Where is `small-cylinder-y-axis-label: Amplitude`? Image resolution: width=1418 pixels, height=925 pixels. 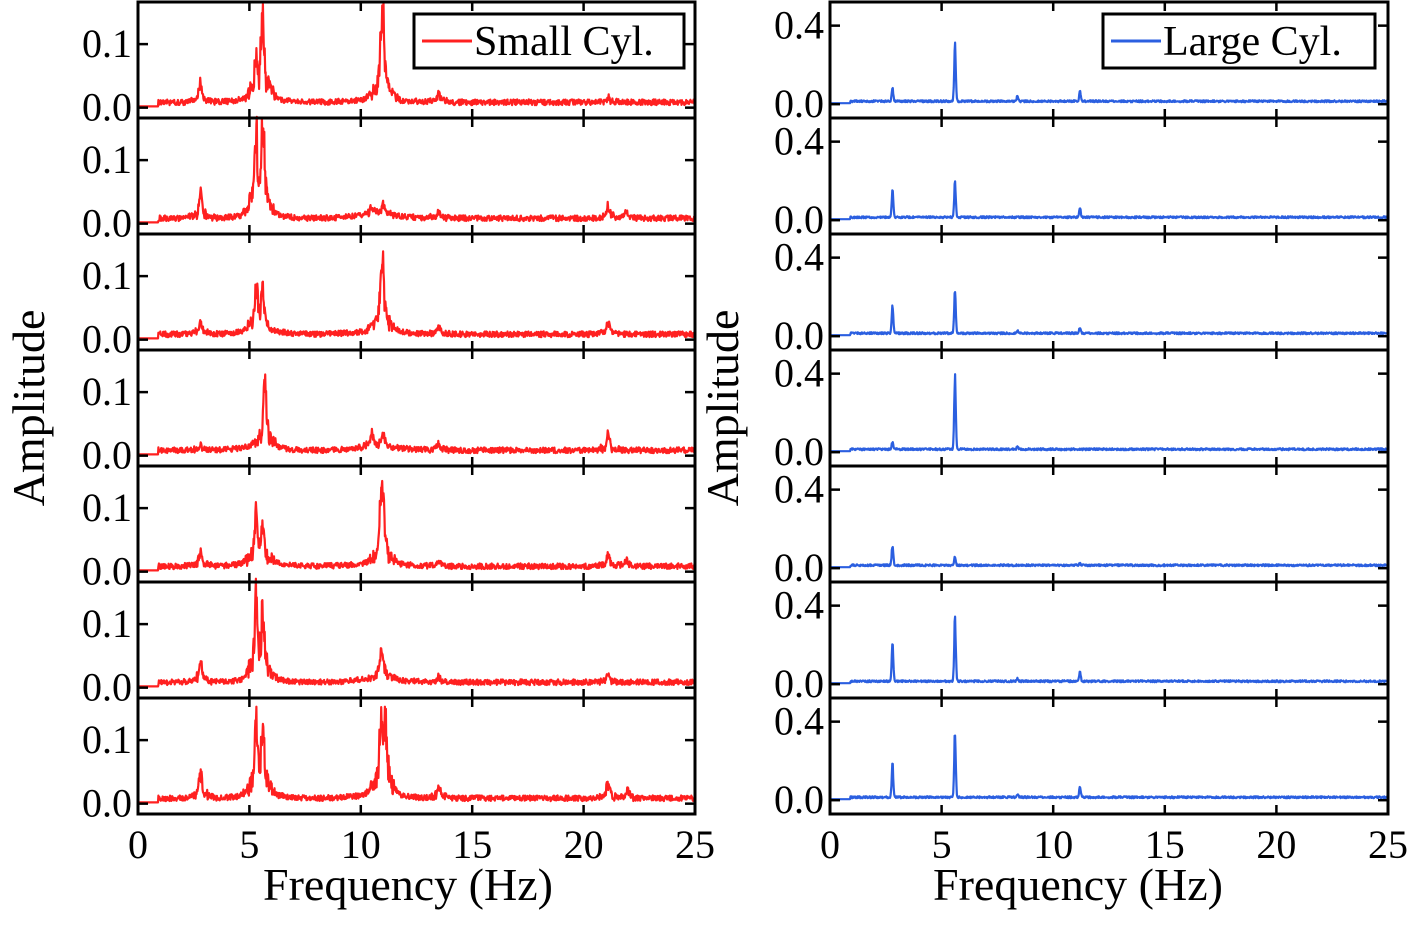 small-cylinder-y-axis-label: Amplitude is located at coordinates (28, 408).